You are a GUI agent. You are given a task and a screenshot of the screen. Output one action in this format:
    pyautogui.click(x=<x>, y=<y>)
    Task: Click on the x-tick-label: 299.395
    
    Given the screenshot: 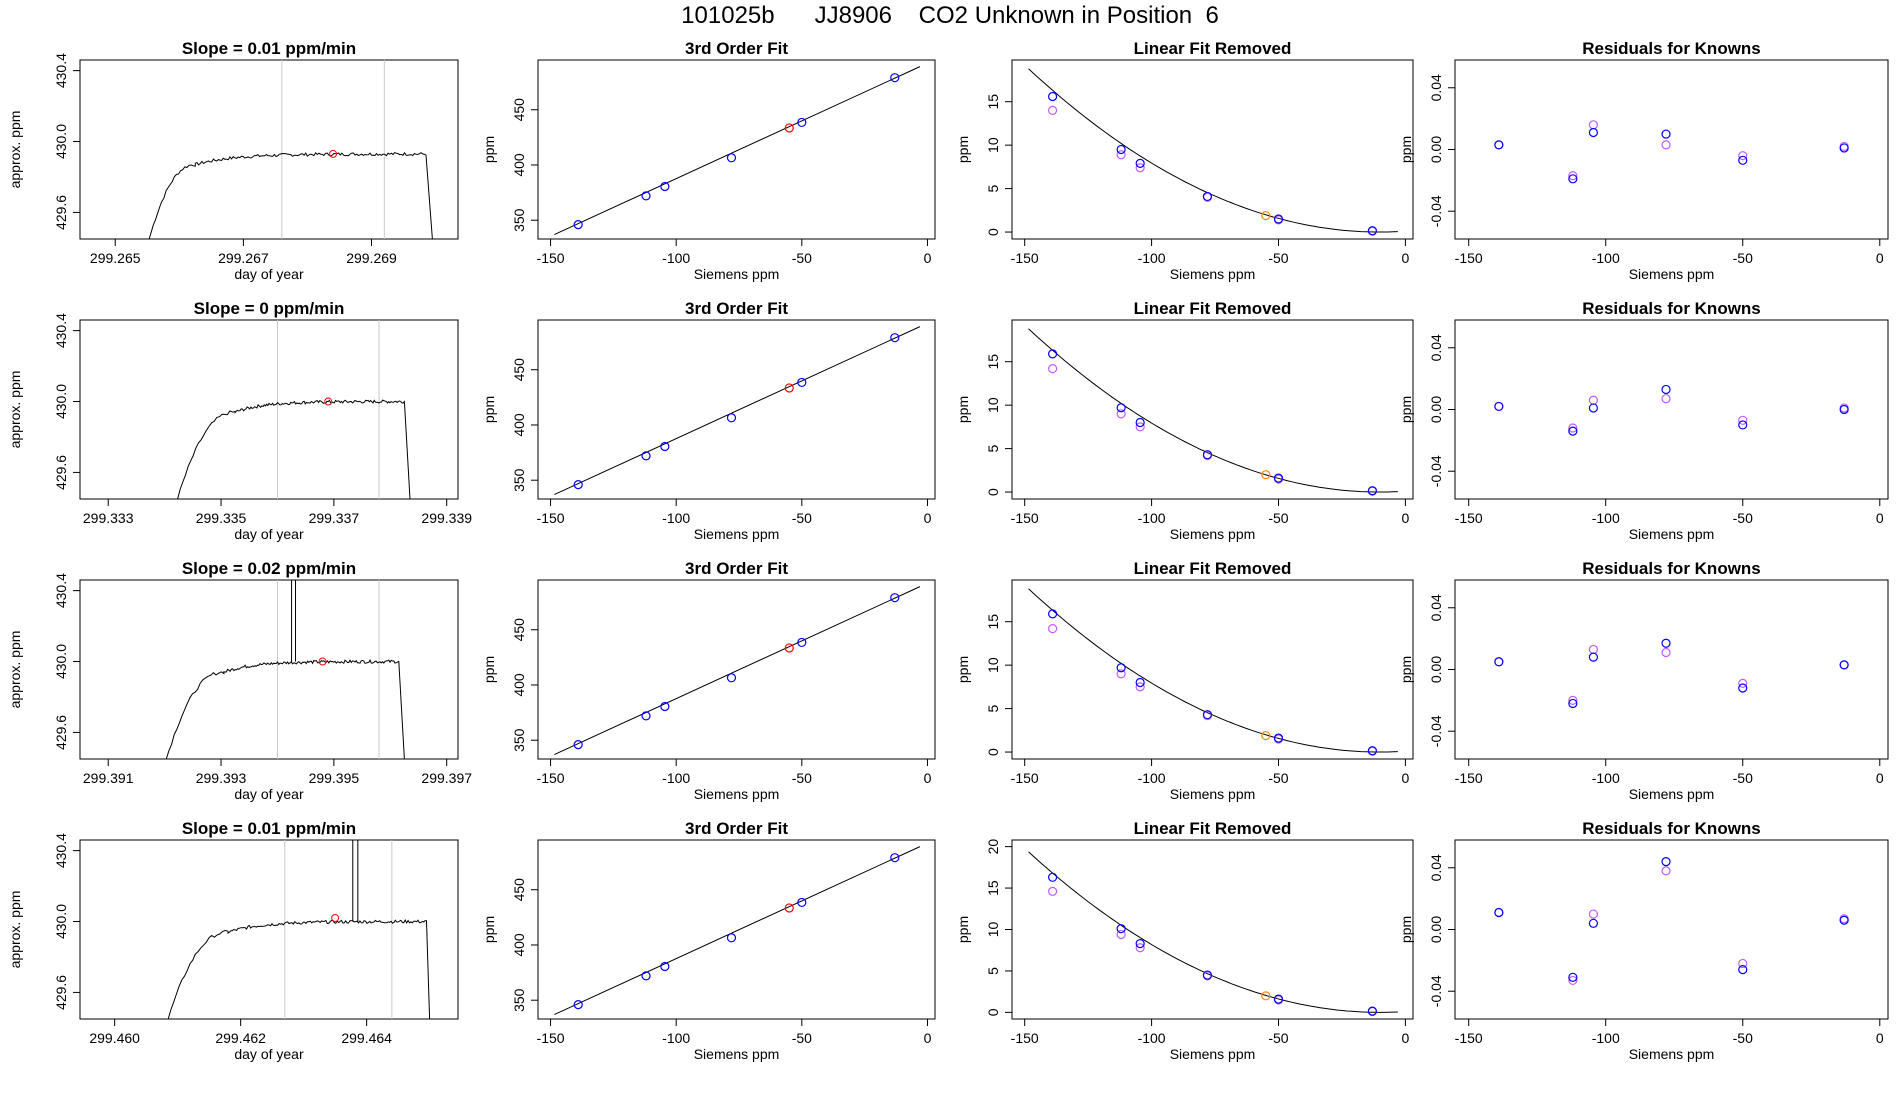 What is the action you would take?
    pyautogui.click(x=334, y=778)
    